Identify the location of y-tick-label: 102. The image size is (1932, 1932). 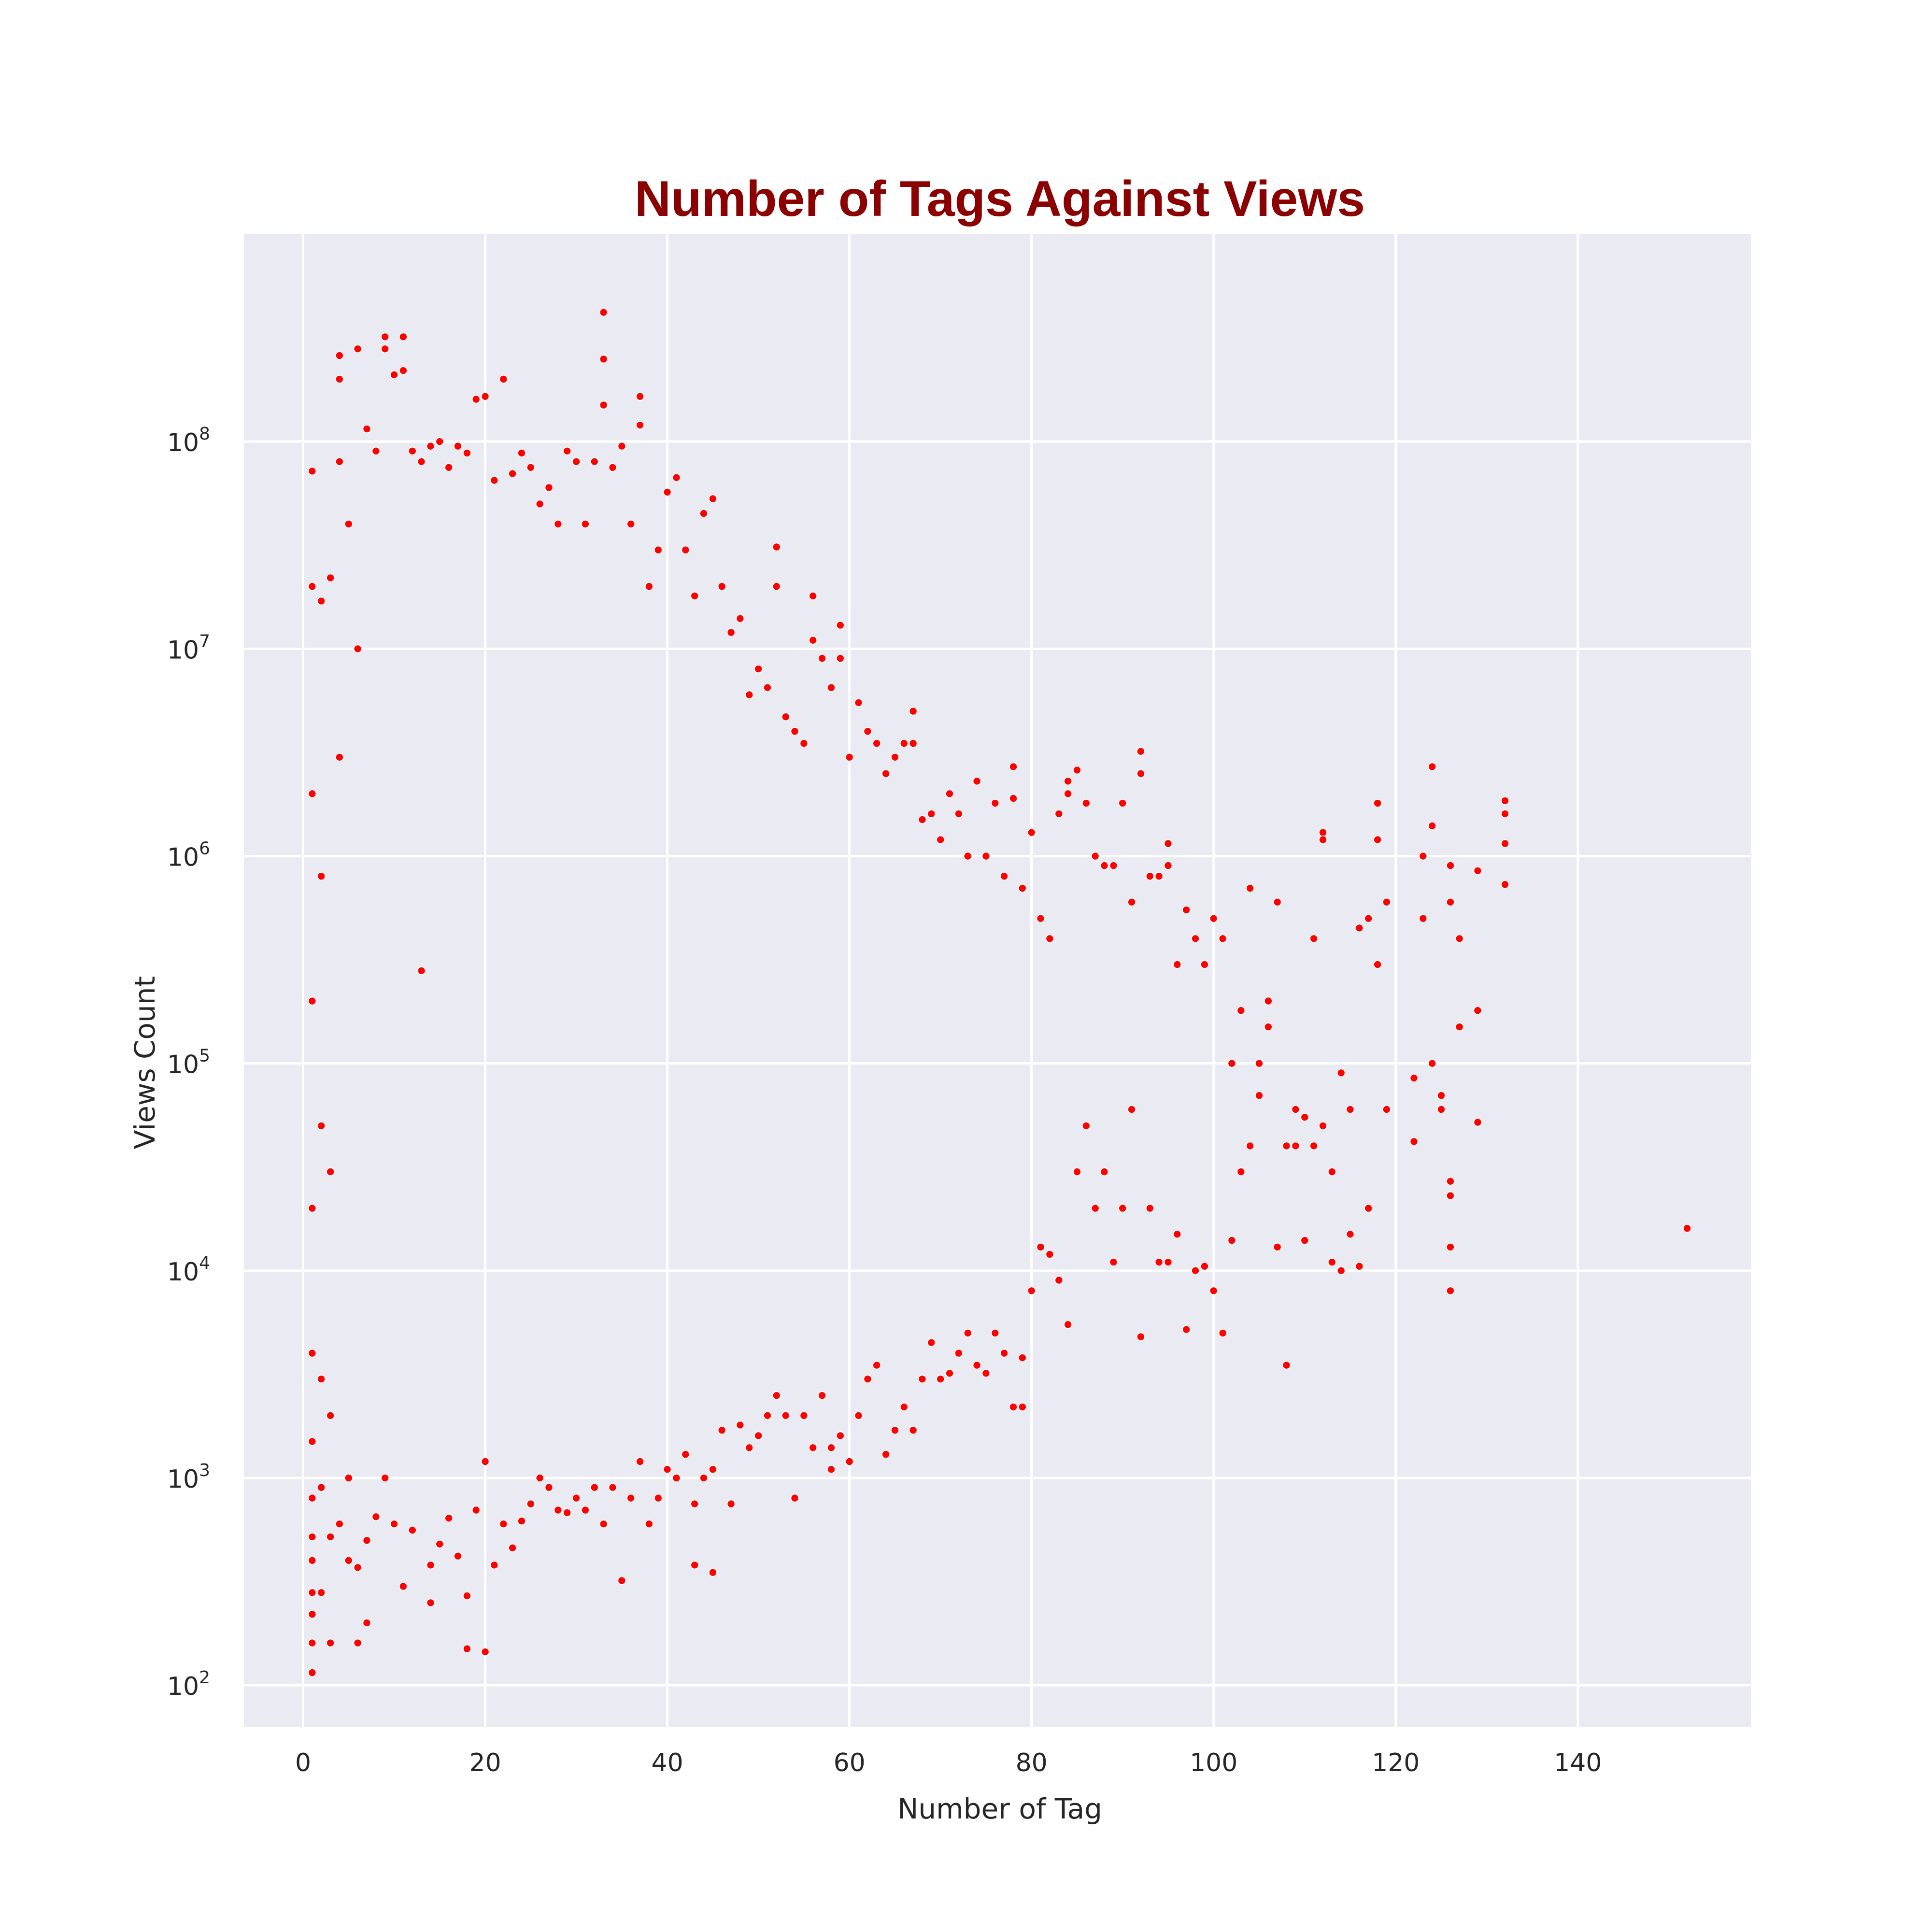
(188, 1684).